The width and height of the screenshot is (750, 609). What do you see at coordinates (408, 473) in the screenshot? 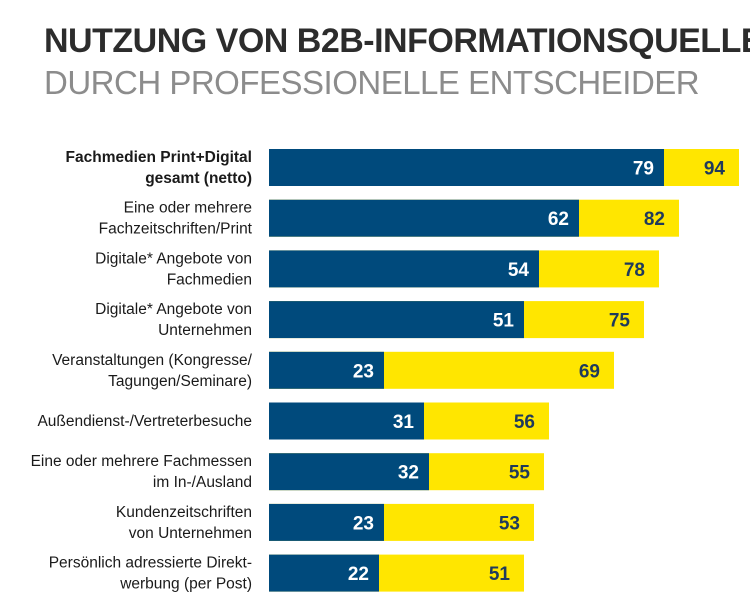
I see `value-label-inner-6: 32` at bounding box center [408, 473].